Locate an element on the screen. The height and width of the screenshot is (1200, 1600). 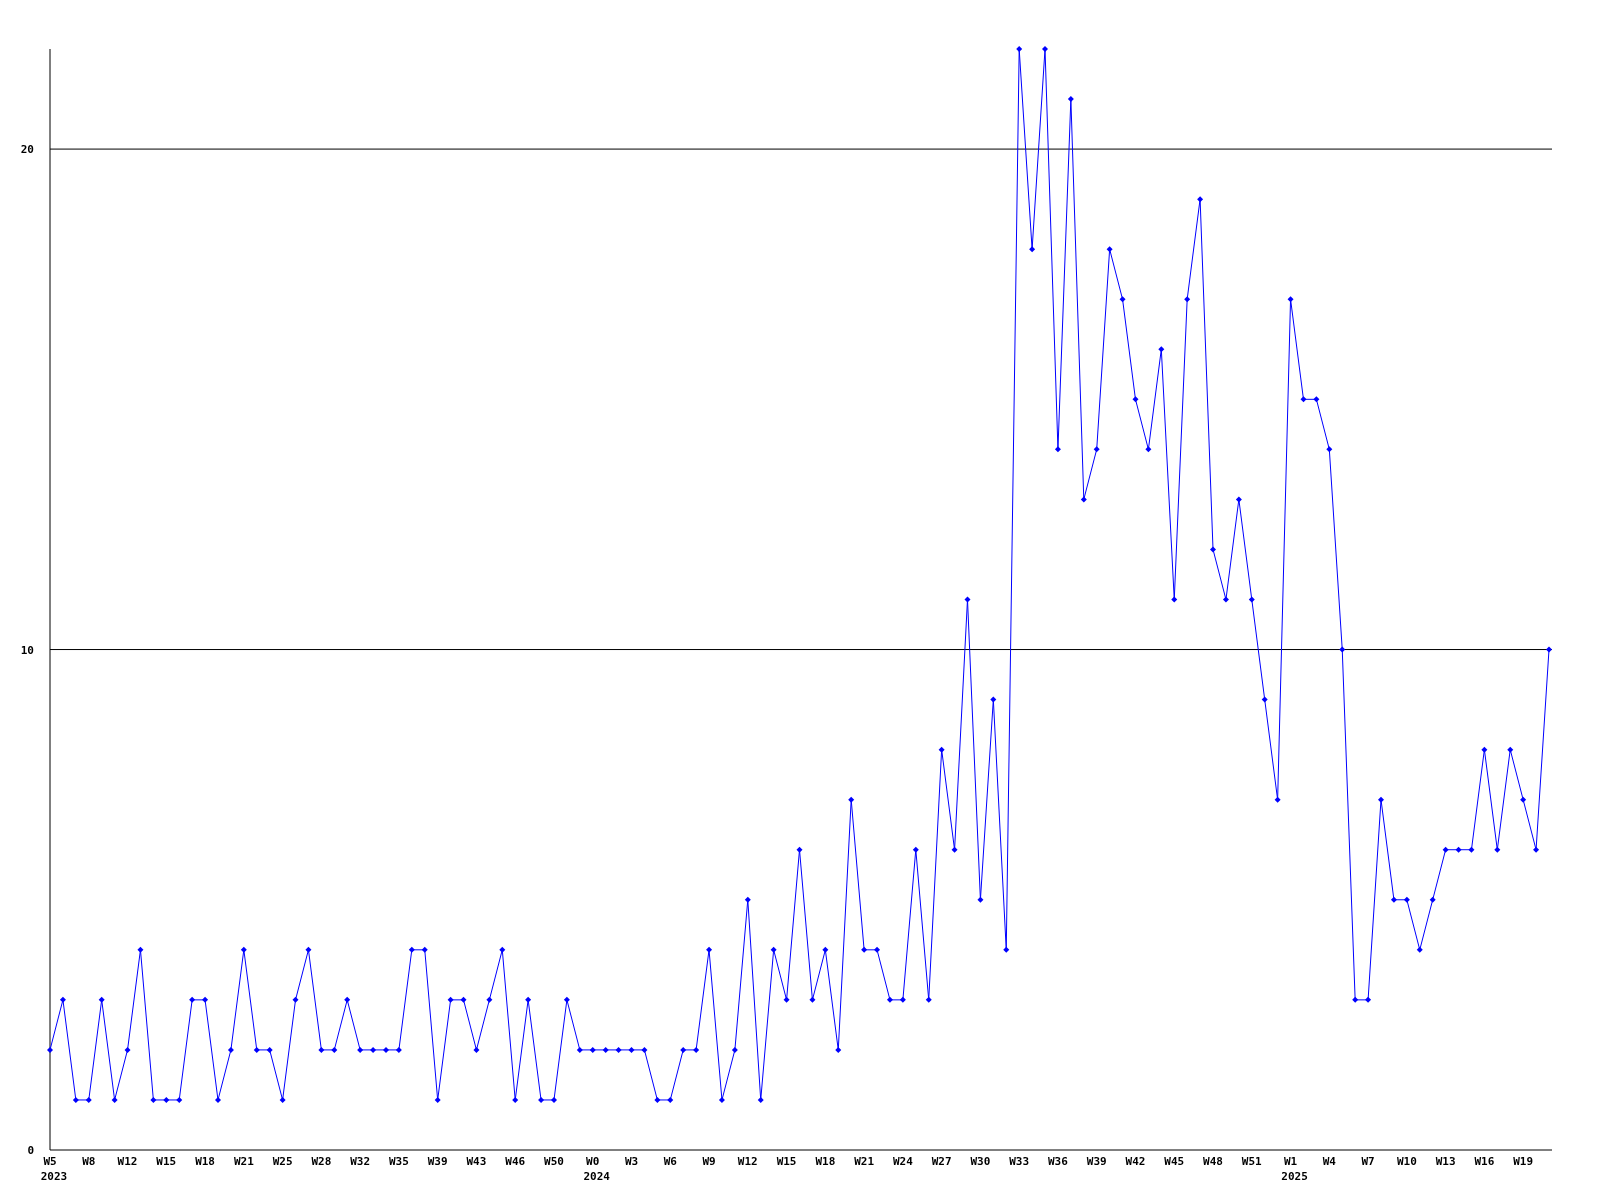
x-tick-label: W1 2025 is located at coordinates (1294, 1169).